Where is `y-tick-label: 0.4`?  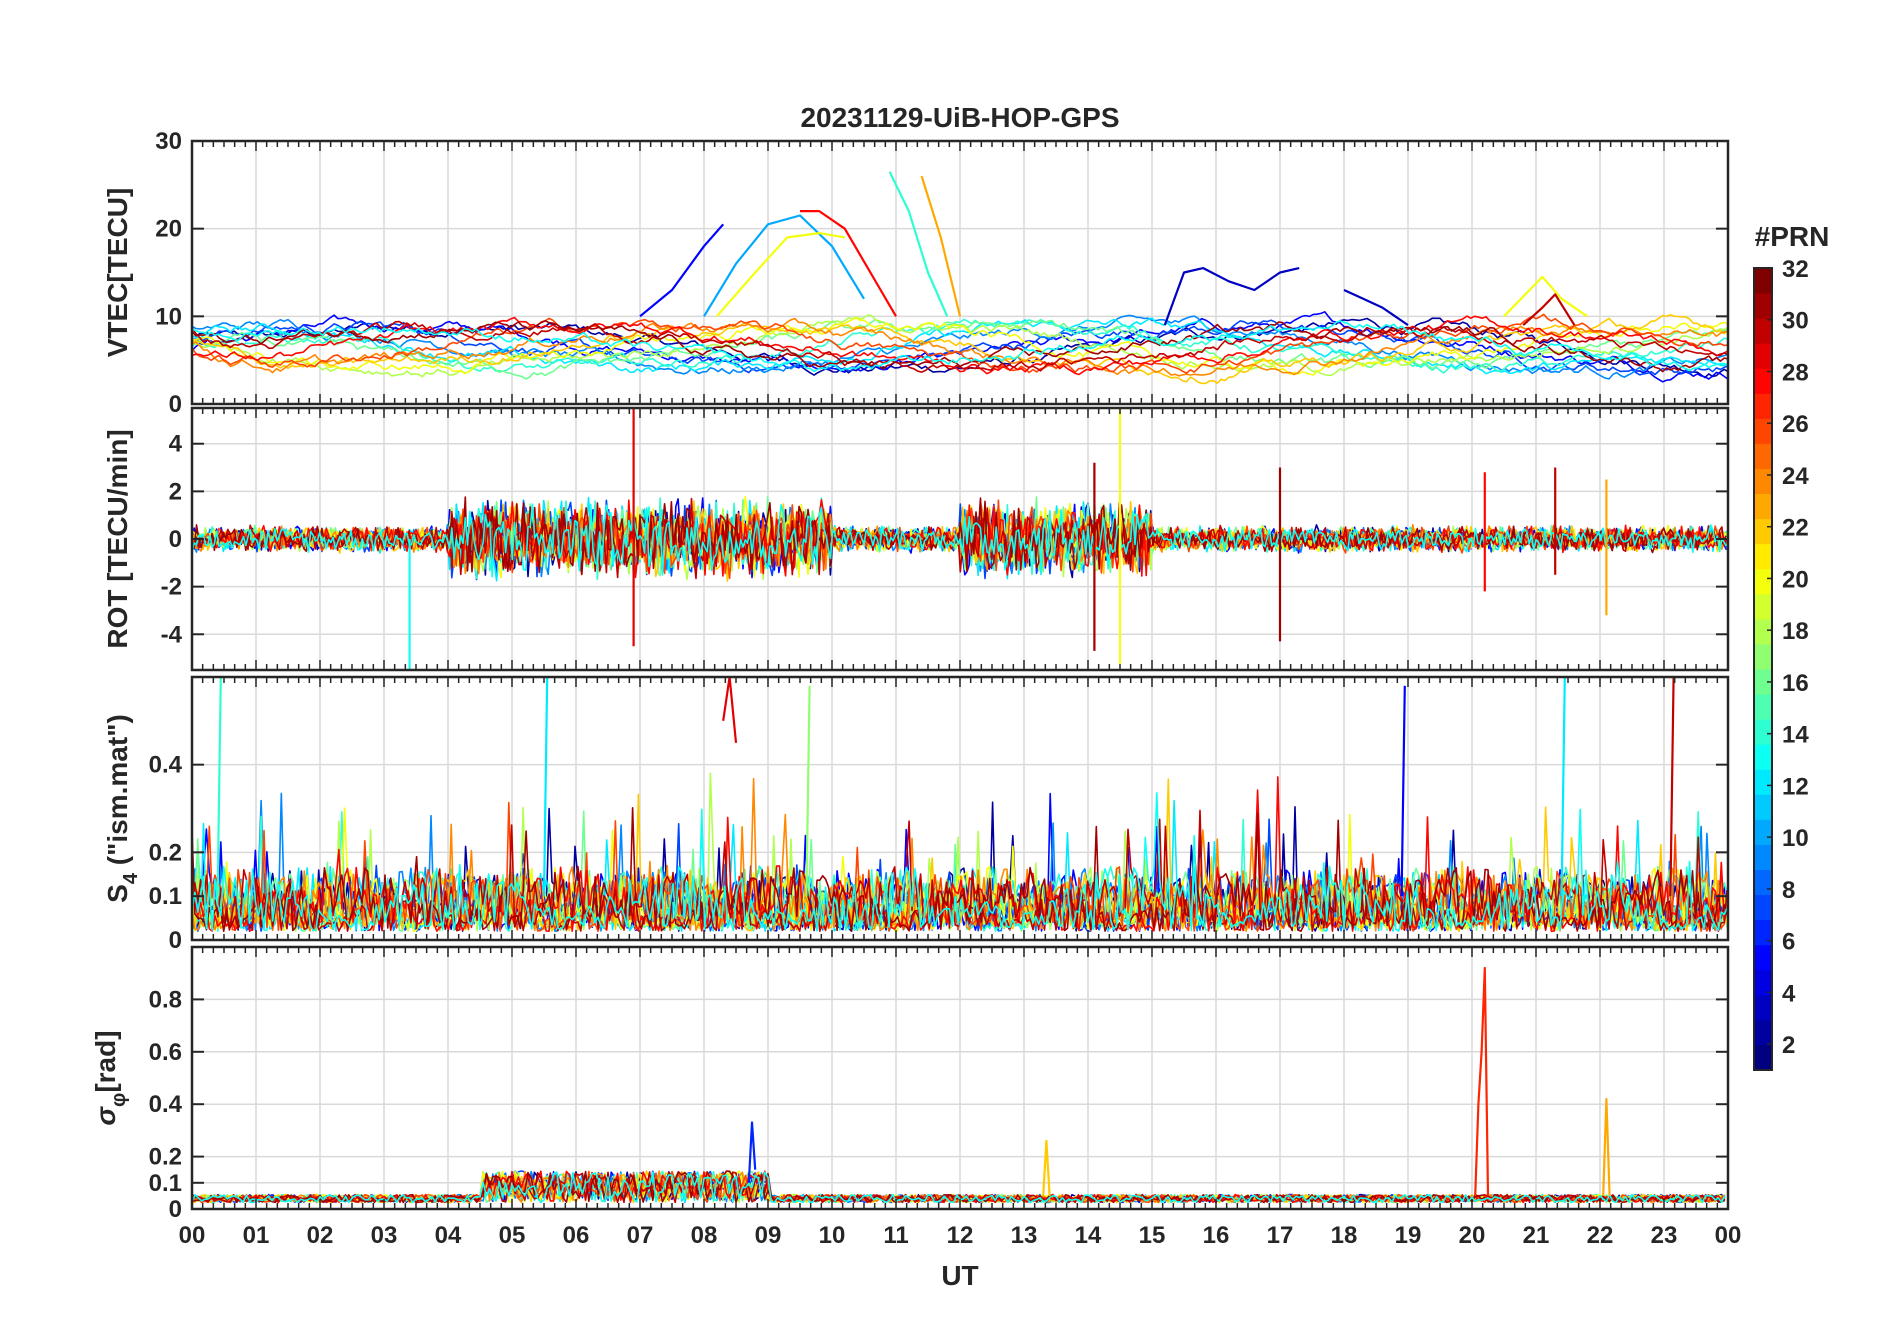
y-tick-label: 0.4 is located at coordinates (166, 1104).